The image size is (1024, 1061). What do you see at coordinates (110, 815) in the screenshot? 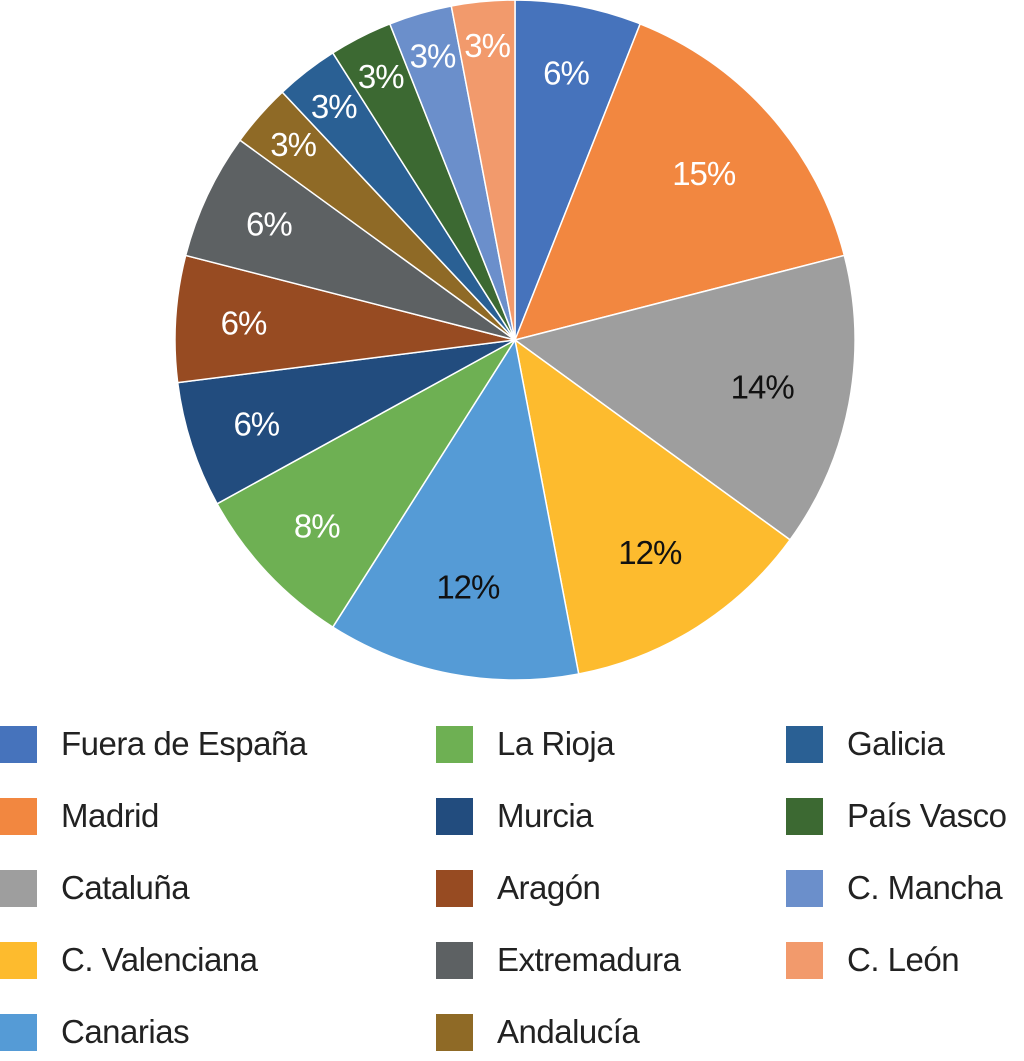
I see `legend-label: Madrid` at bounding box center [110, 815].